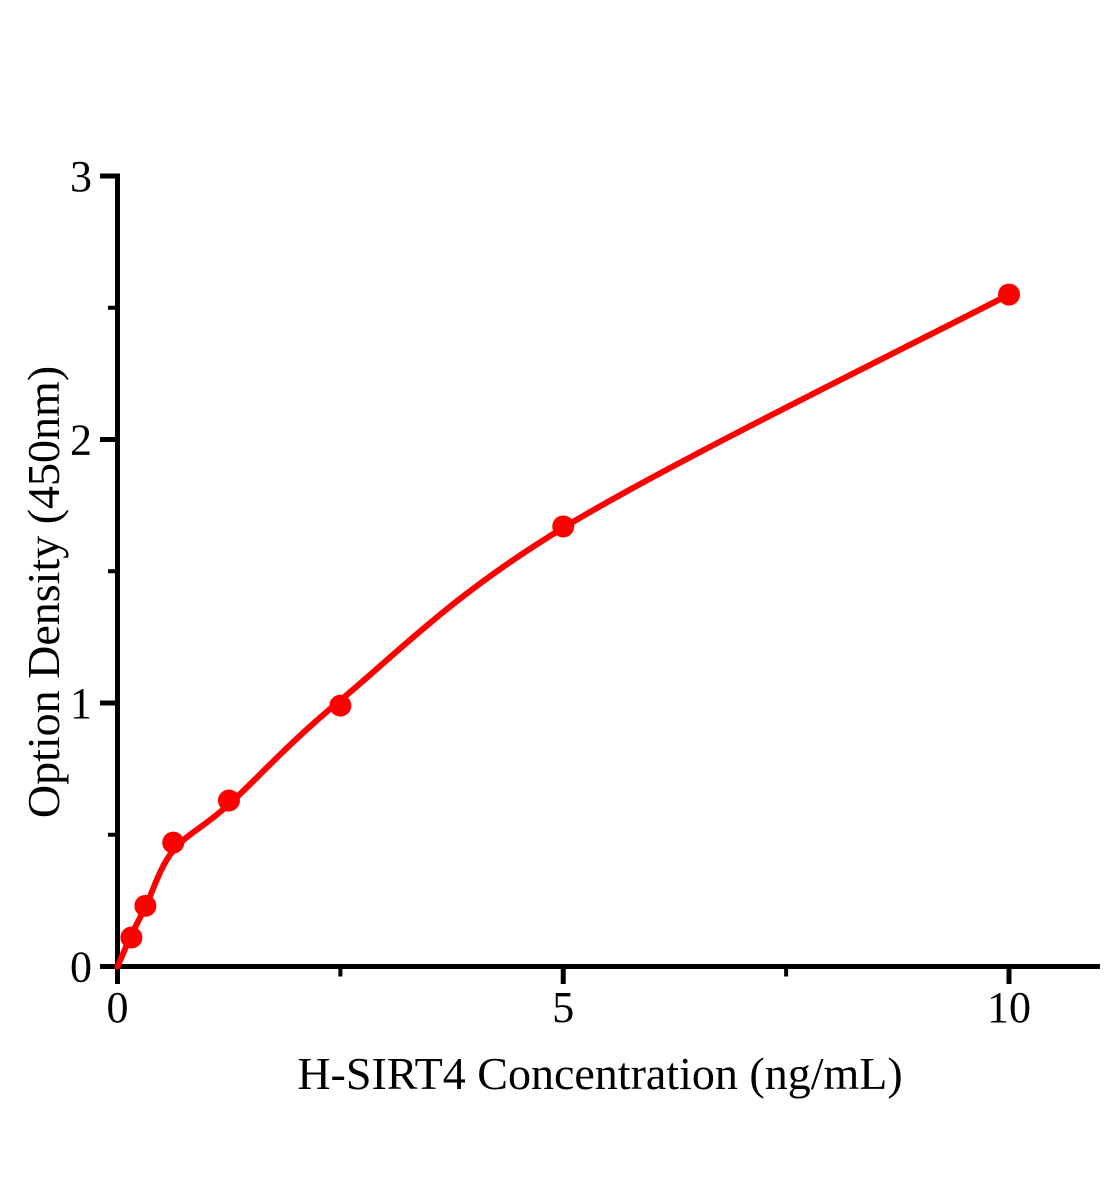 The height and width of the screenshot is (1200, 1104). What do you see at coordinates (81, 440) in the screenshot?
I see `y-tick-label: 2` at bounding box center [81, 440].